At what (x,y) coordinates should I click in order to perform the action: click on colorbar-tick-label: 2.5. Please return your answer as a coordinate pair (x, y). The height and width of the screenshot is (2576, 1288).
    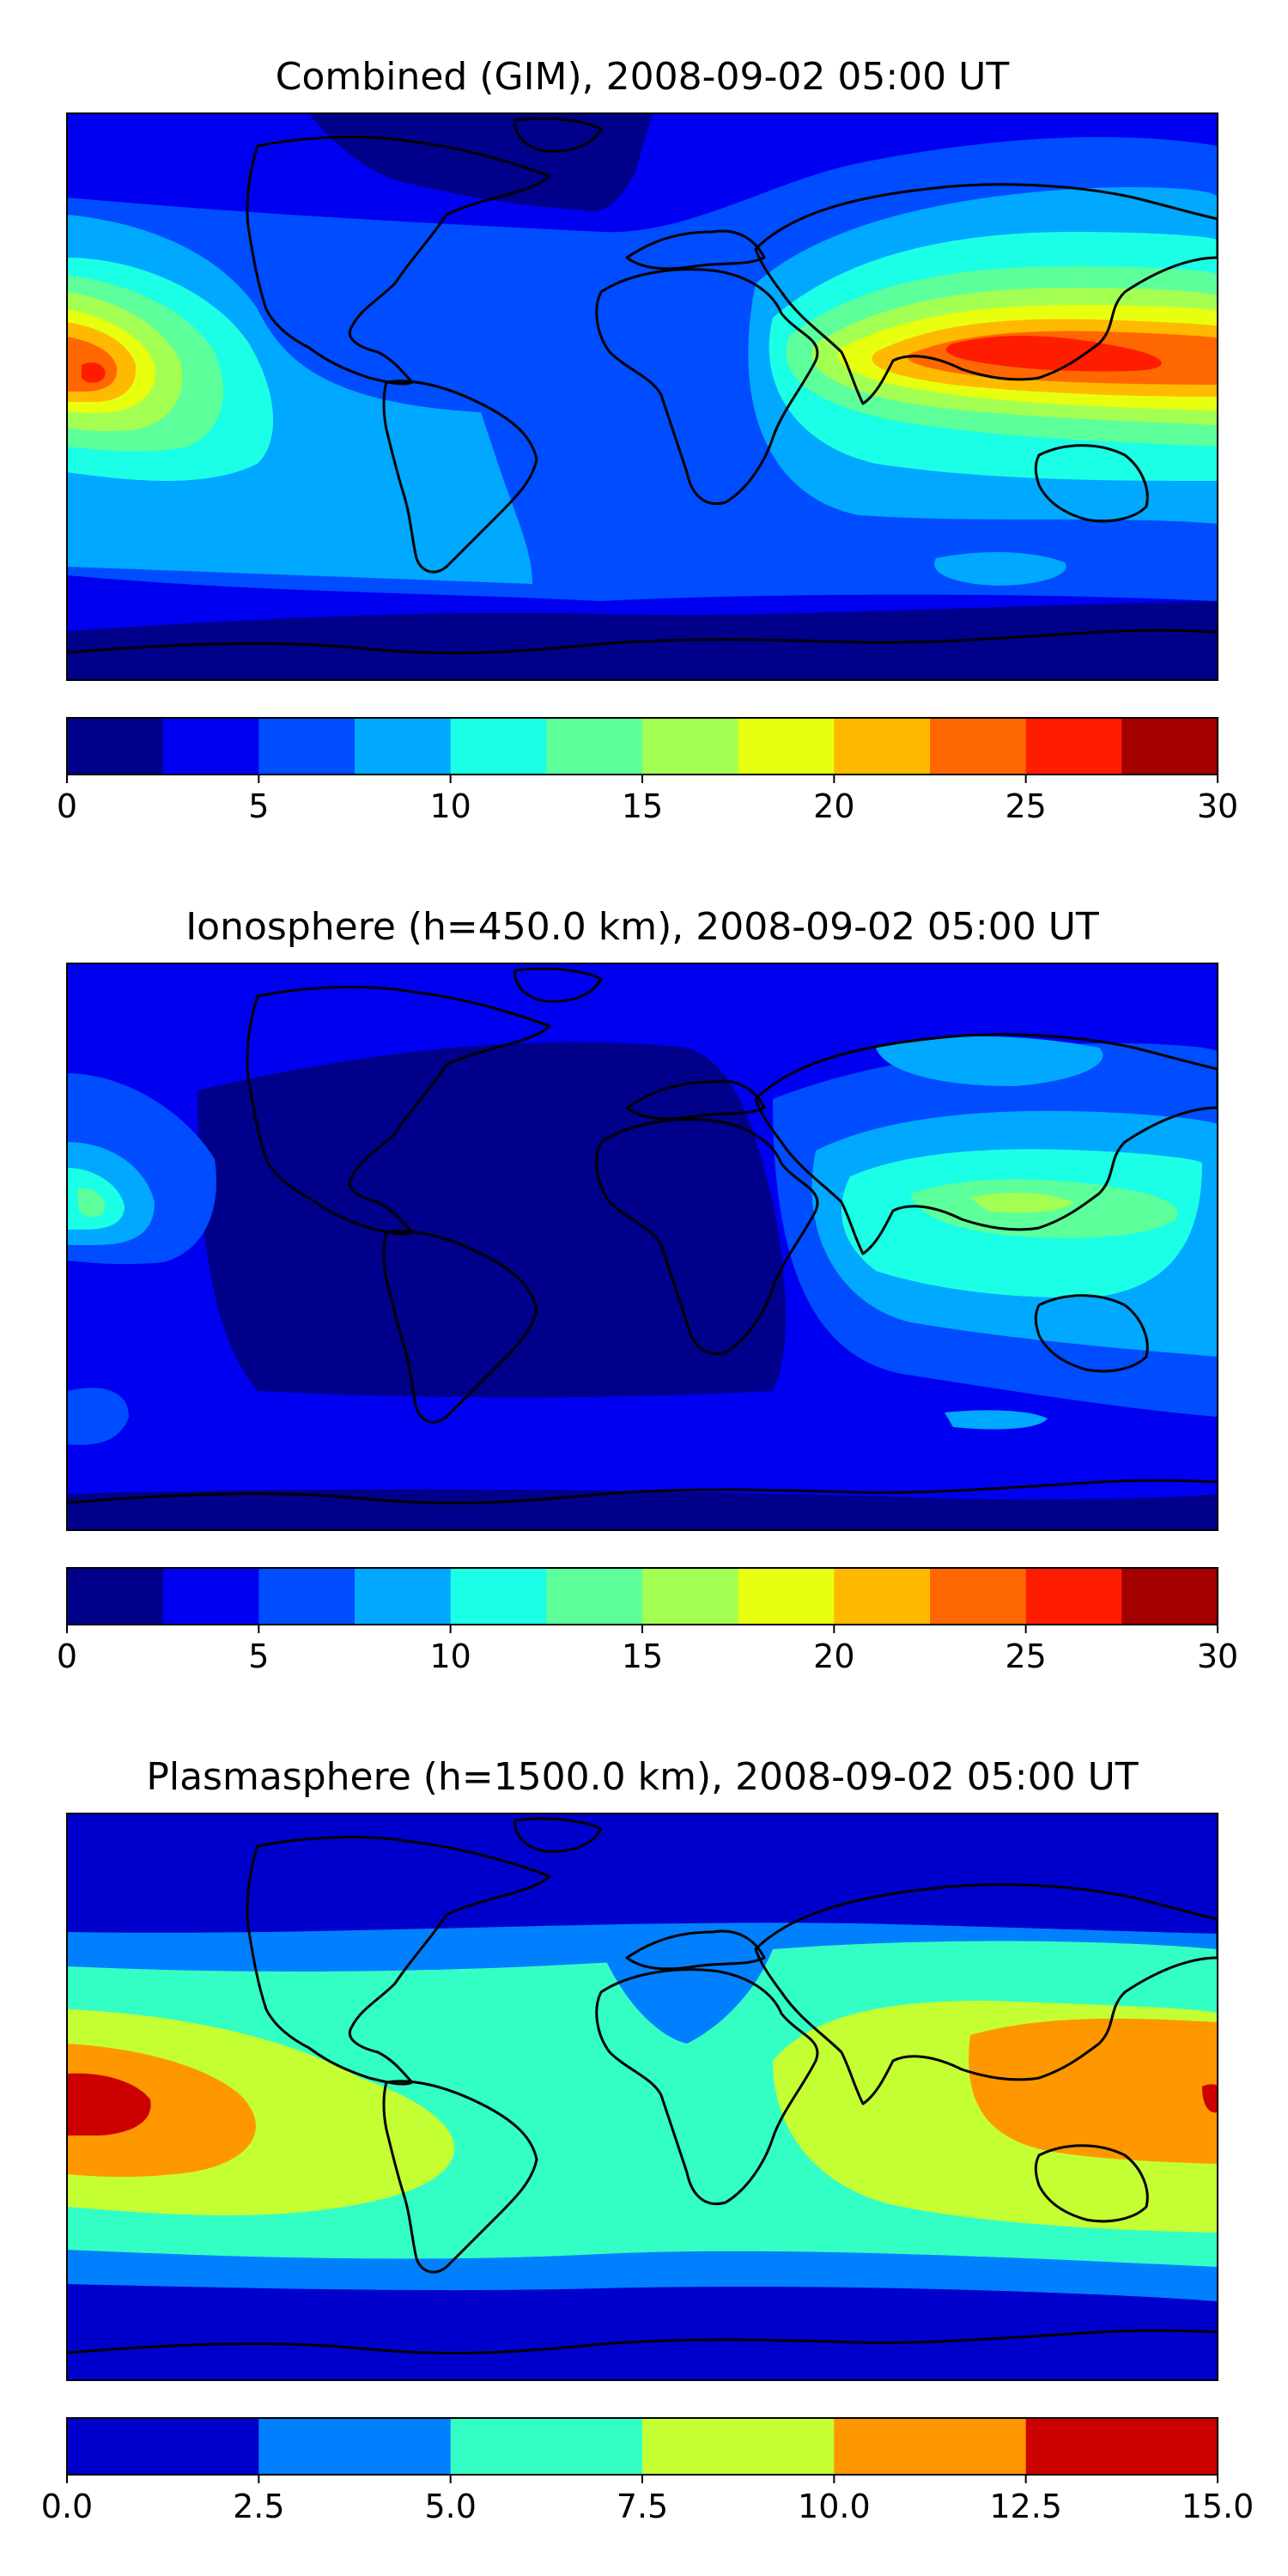
    Looking at the image, I should click on (258, 2507).